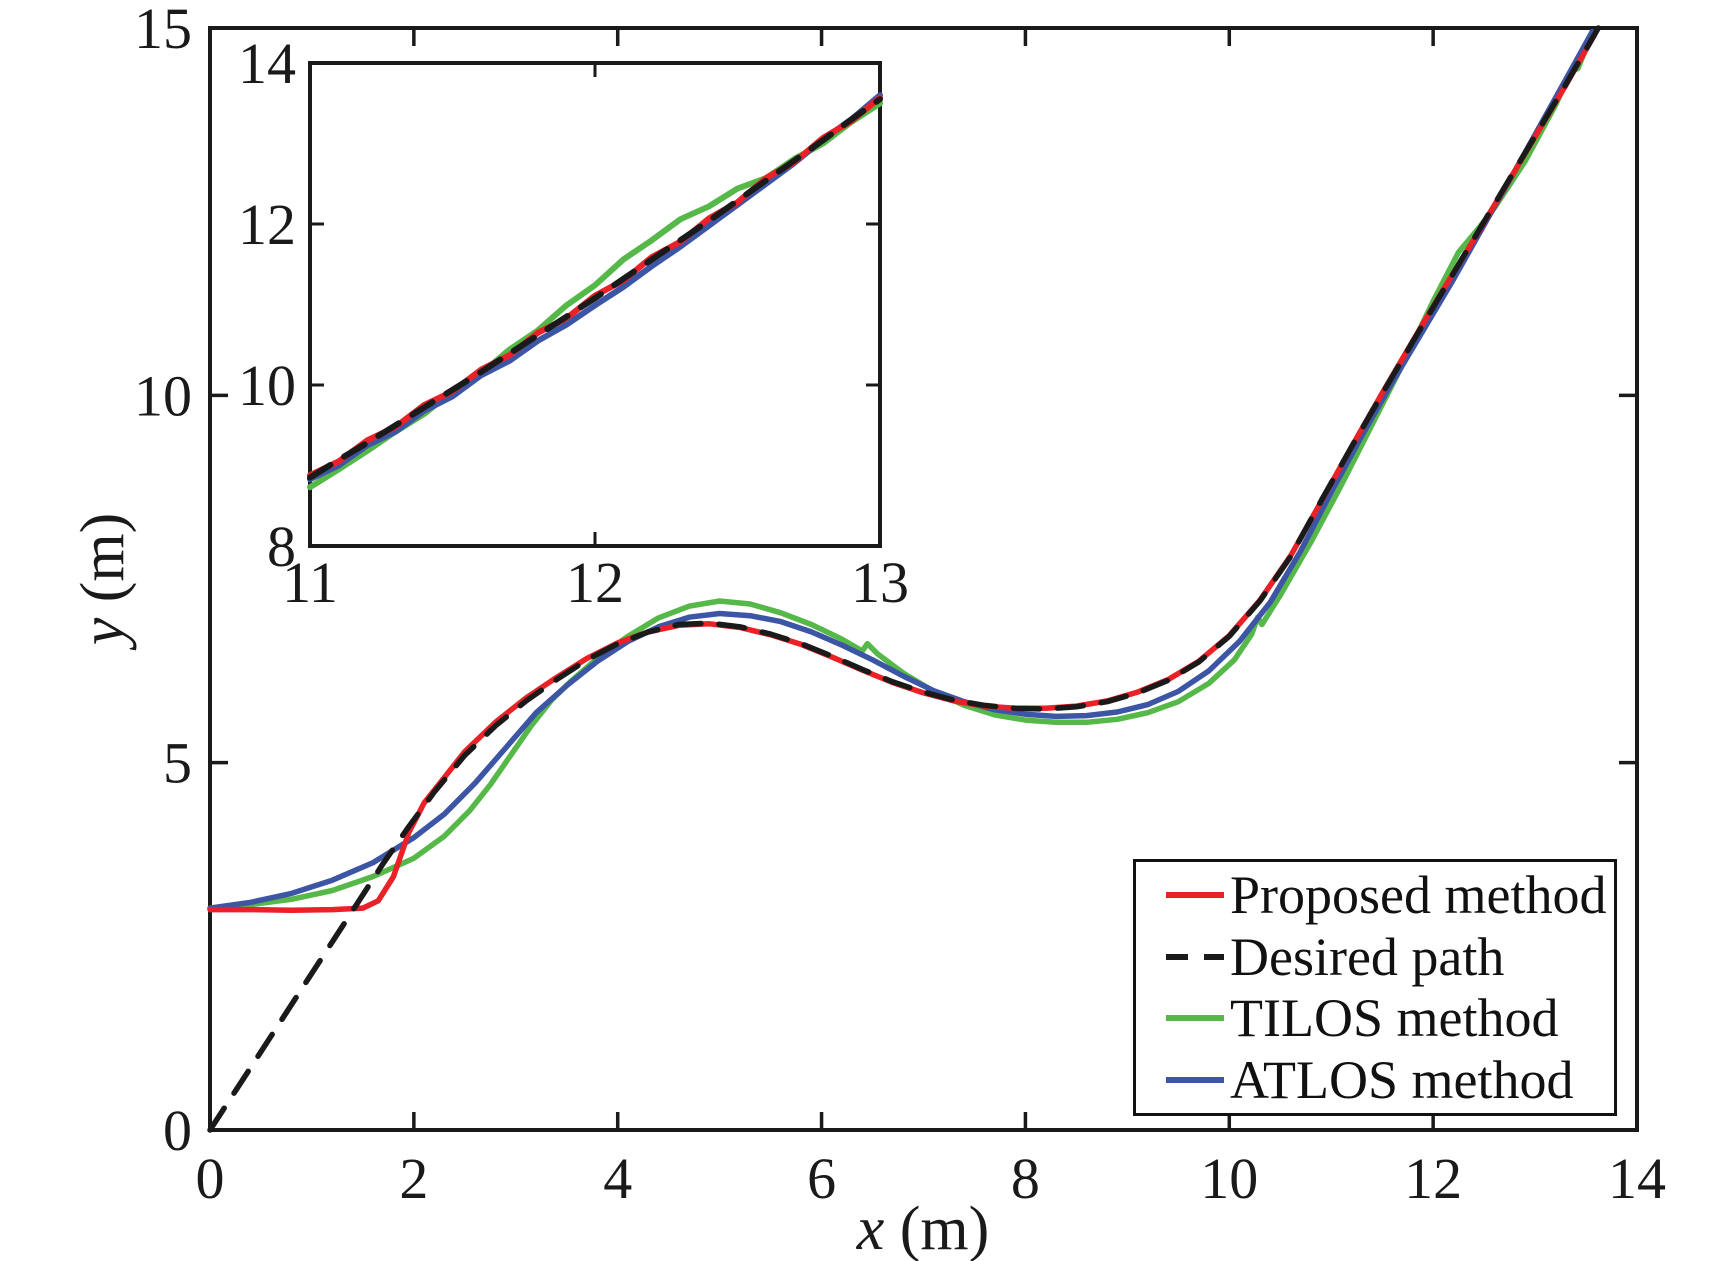  What do you see at coordinates (1229, 1178) in the screenshot?
I see `x-tick-label: 10` at bounding box center [1229, 1178].